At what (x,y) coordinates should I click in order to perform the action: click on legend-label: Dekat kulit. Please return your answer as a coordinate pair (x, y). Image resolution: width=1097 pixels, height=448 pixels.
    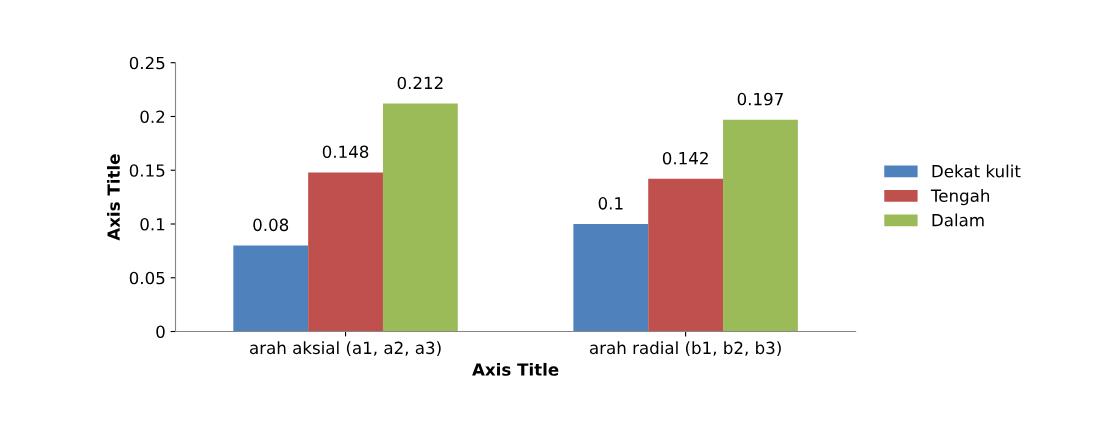
    Looking at the image, I should click on (976, 171).